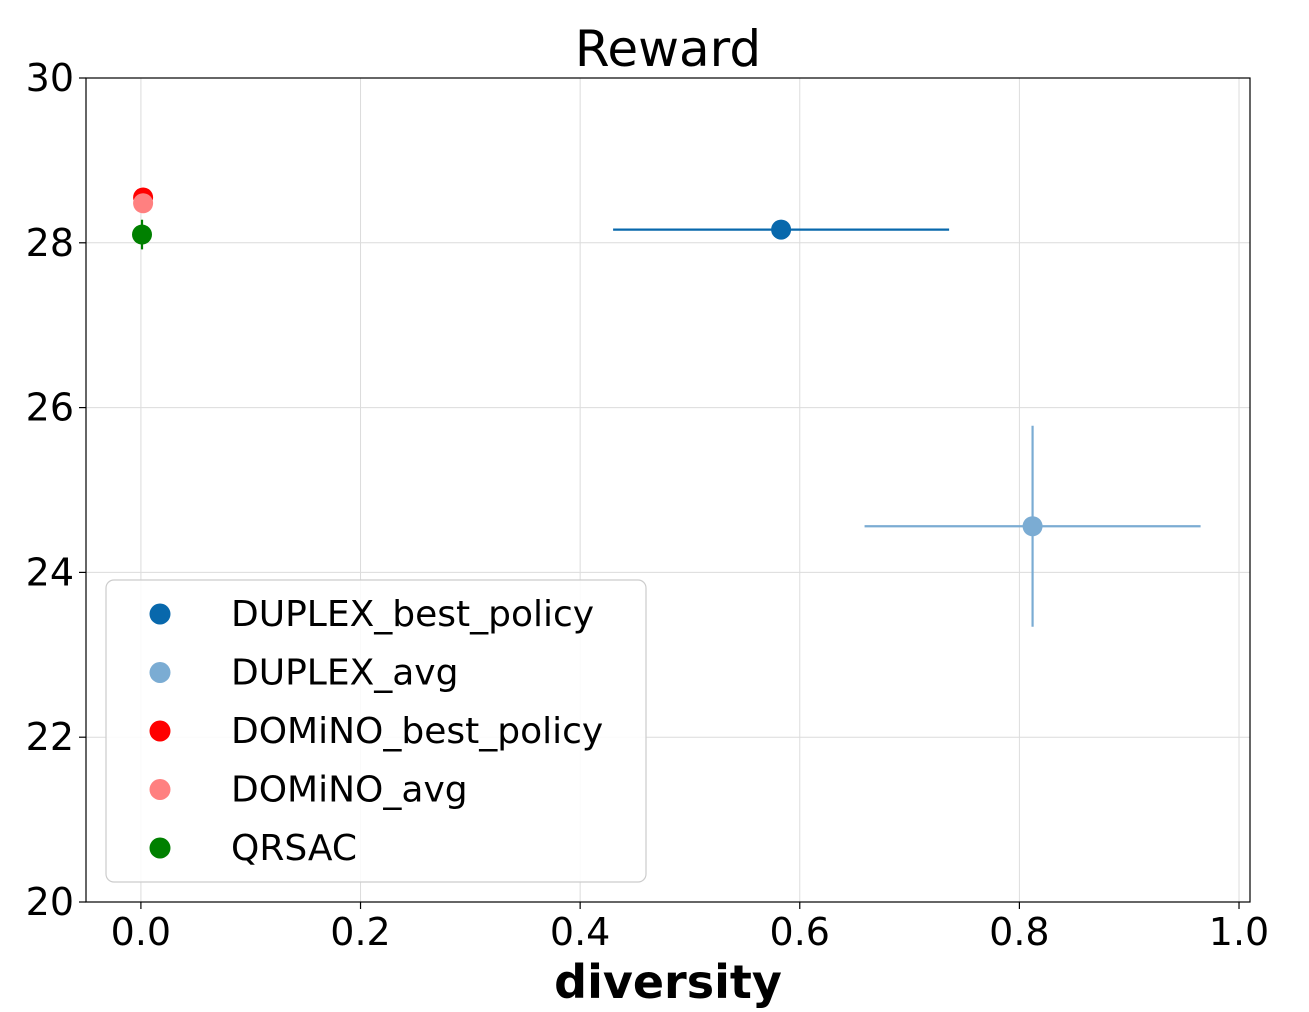 Image resolution: width=1309 pixels, height=1012 pixels. What do you see at coordinates (141, 932) in the screenshot?
I see `x-tick-label: 0.0` at bounding box center [141, 932].